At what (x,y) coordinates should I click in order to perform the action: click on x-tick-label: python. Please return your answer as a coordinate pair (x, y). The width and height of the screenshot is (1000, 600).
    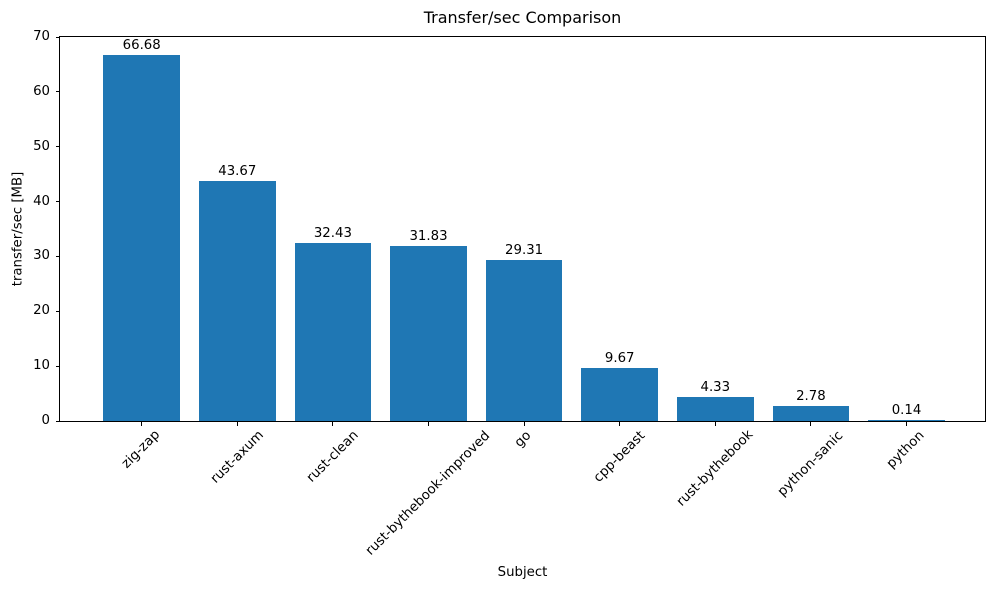
    Looking at the image, I should click on (906, 450).